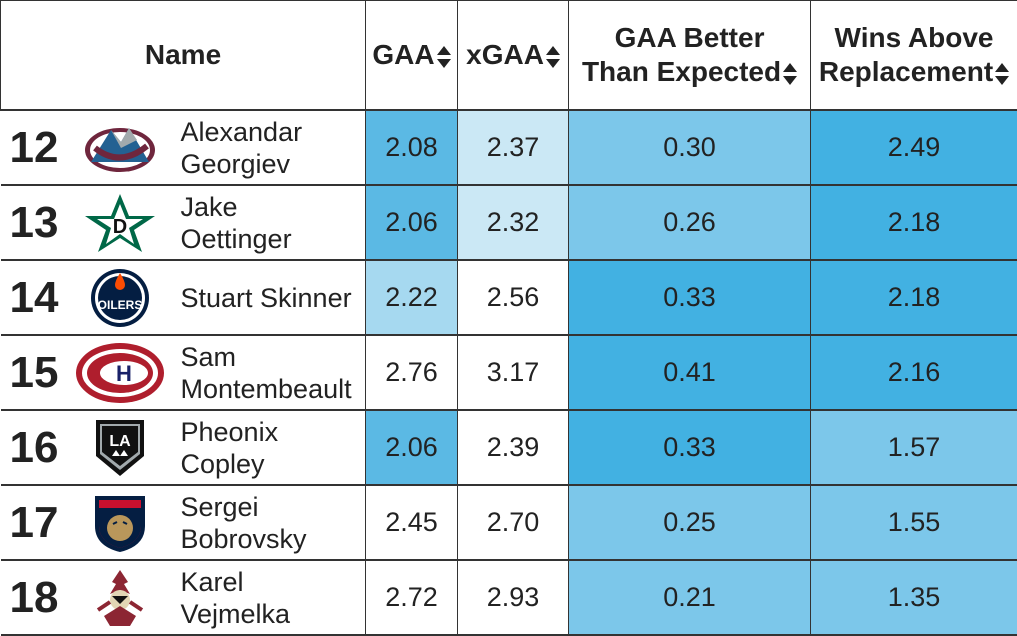 The width and height of the screenshot is (1017, 636). What do you see at coordinates (273, 614) in the screenshot?
I see `player-last-name: Vejmelka` at bounding box center [273, 614].